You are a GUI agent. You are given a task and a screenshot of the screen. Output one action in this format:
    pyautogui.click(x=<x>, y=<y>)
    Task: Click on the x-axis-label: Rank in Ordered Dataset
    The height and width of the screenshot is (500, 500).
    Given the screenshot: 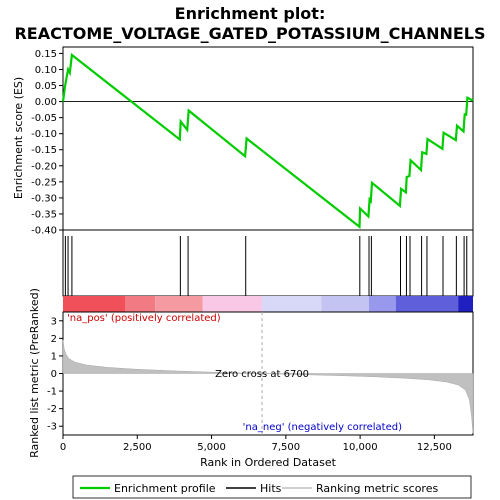 What is the action you would take?
    pyautogui.click(x=268, y=462)
    